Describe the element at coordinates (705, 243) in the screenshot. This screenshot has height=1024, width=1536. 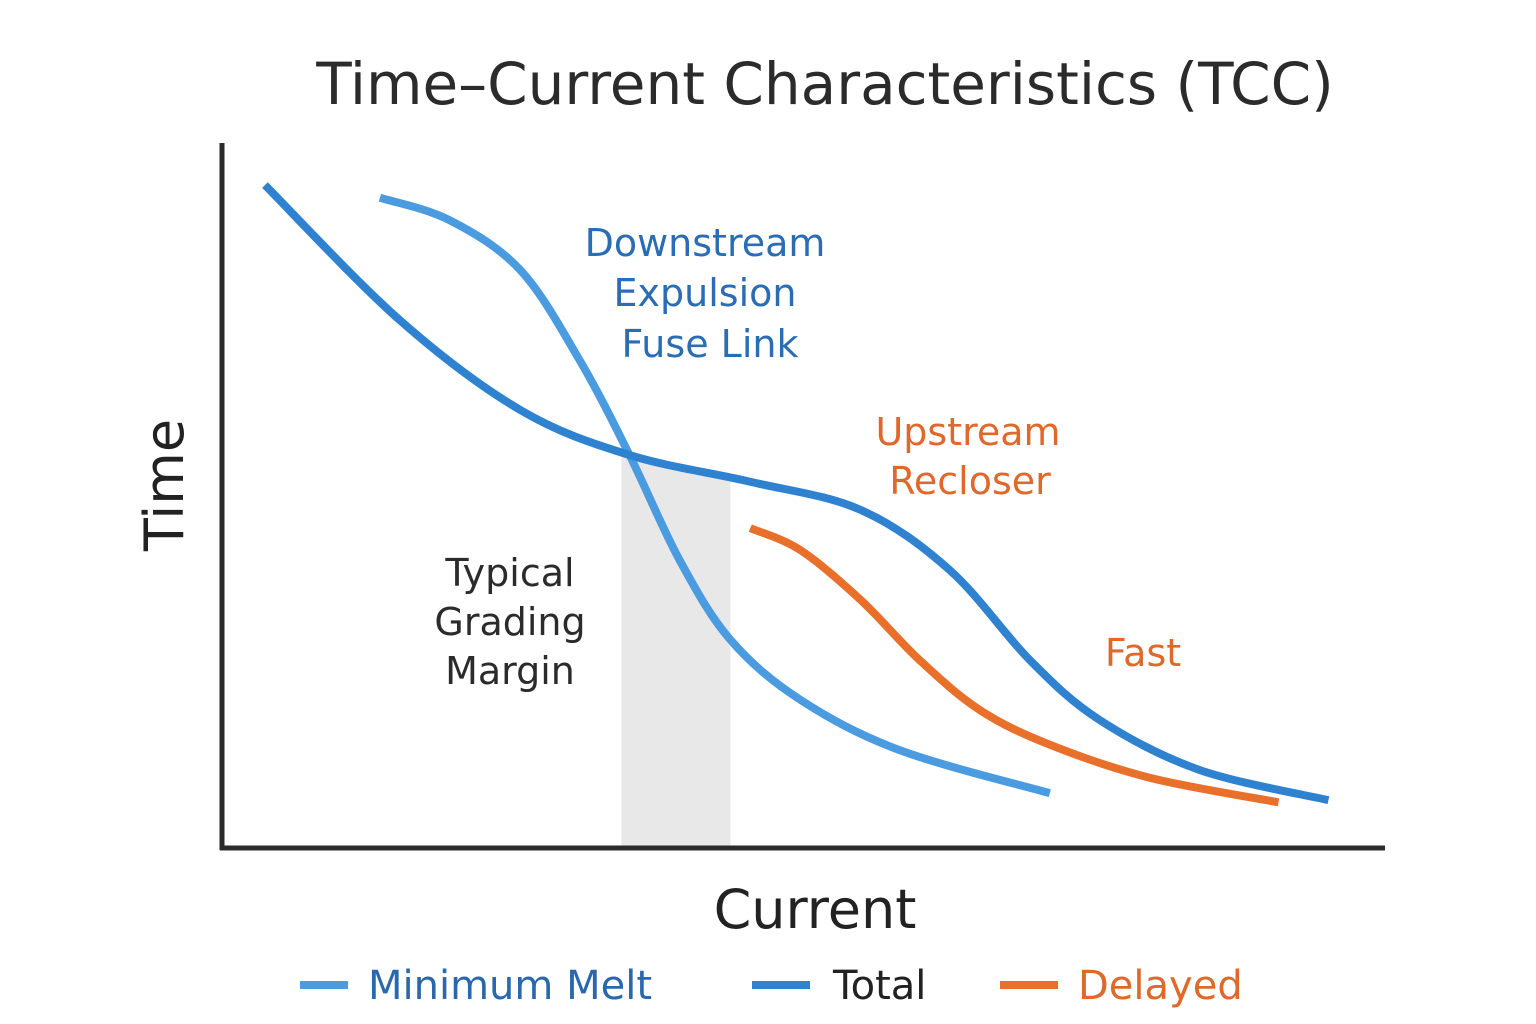
I see `annotation-fuse-line: Downstream` at that location.